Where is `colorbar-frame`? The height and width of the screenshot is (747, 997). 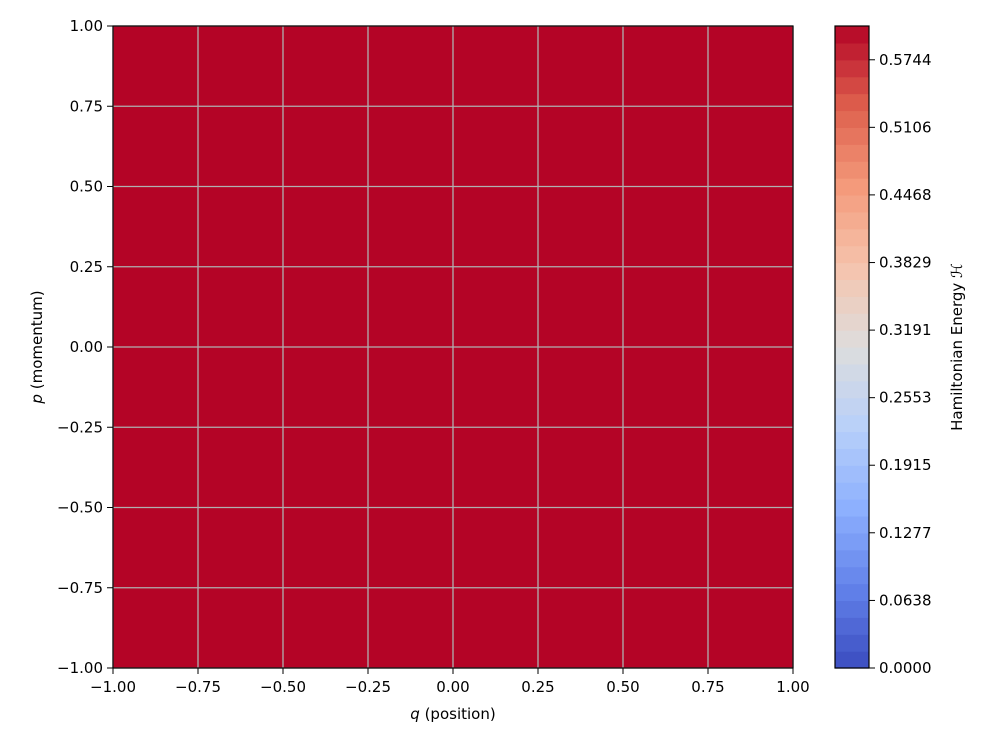
colorbar-frame is located at coordinates (852, 347).